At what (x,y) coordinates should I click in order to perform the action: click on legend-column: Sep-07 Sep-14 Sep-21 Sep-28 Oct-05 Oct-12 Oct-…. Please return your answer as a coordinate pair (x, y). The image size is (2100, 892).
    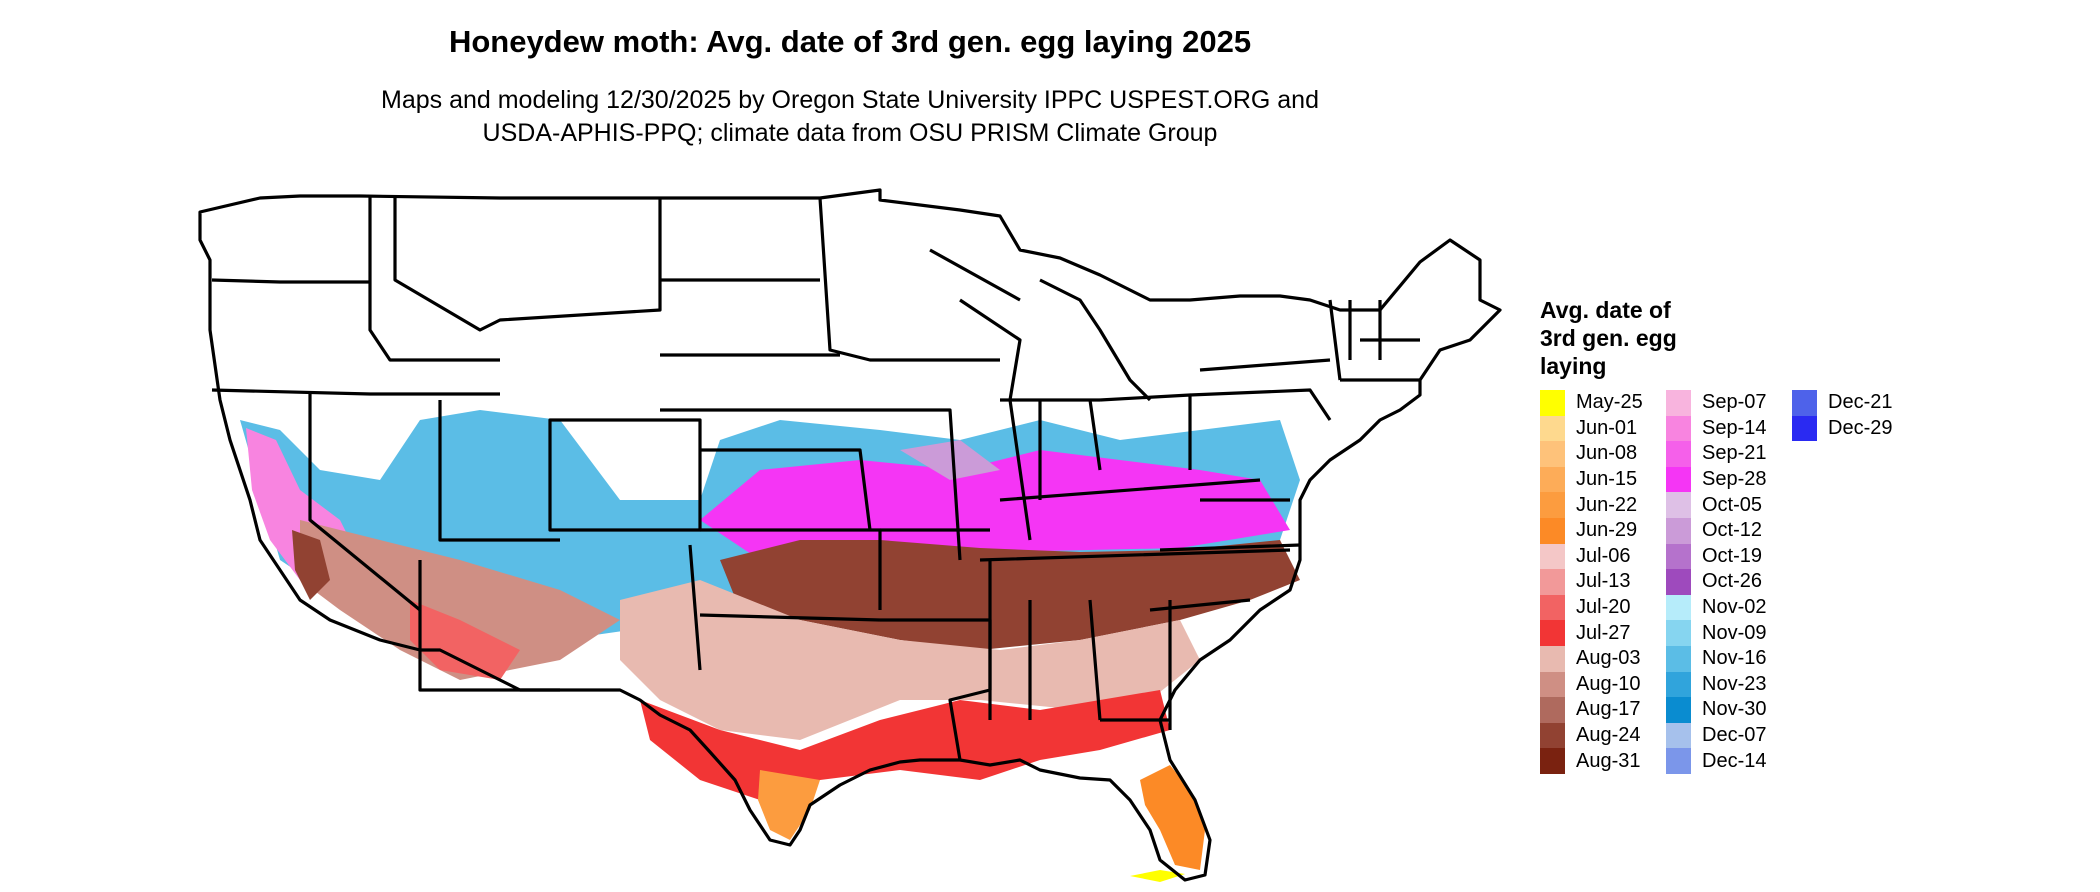
    Looking at the image, I should click on (1722, 582).